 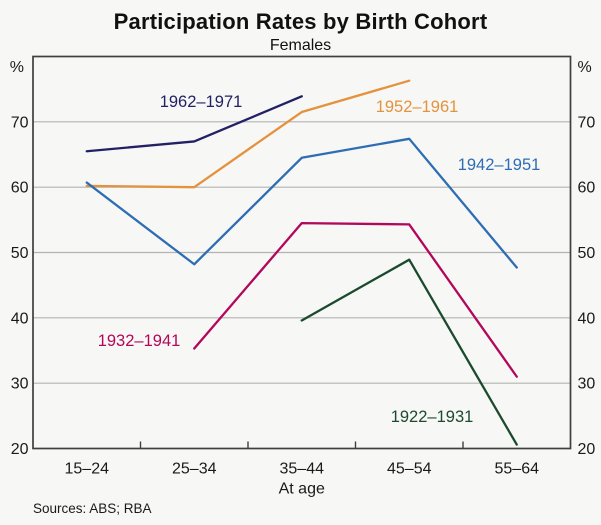 What do you see at coordinates (587, 253) in the screenshot?
I see `y-tick-label-right-50: 50` at bounding box center [587, 253].